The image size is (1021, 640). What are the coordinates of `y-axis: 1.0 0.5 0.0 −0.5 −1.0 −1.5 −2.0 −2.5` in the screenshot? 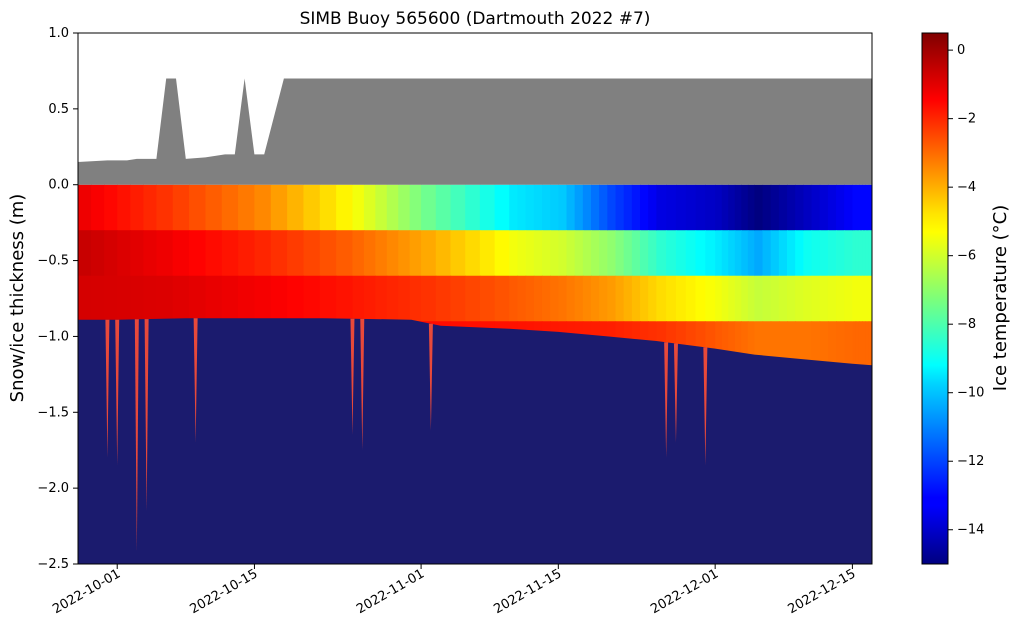 It's located at (57, 299).